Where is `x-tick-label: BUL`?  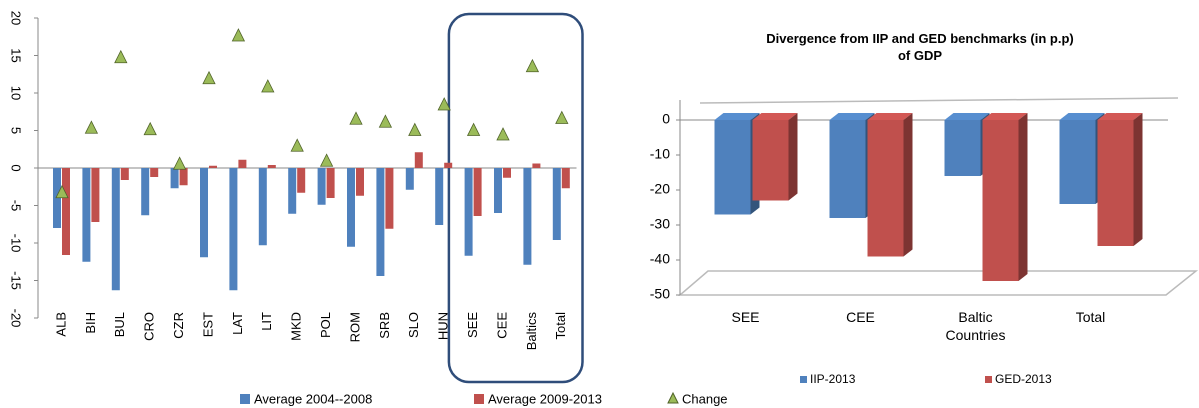
x-tick-label: BUL is located at coordinates (119, 324).